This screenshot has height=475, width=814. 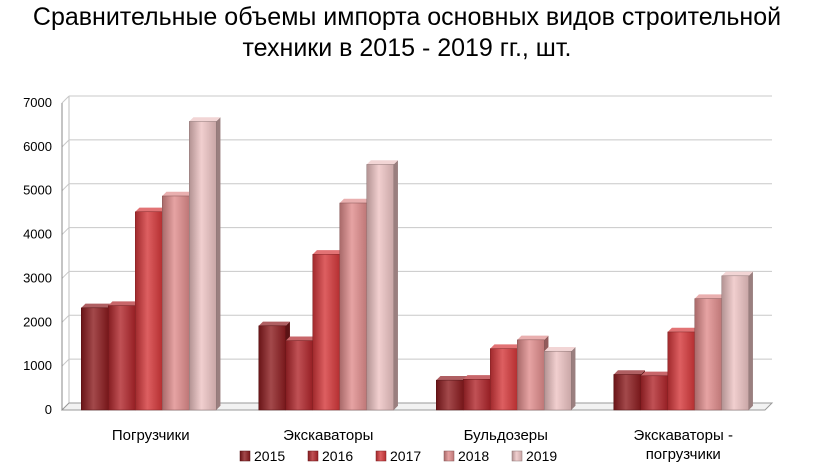 I want to click on bar-1-2015, so click(x=97, y=357).